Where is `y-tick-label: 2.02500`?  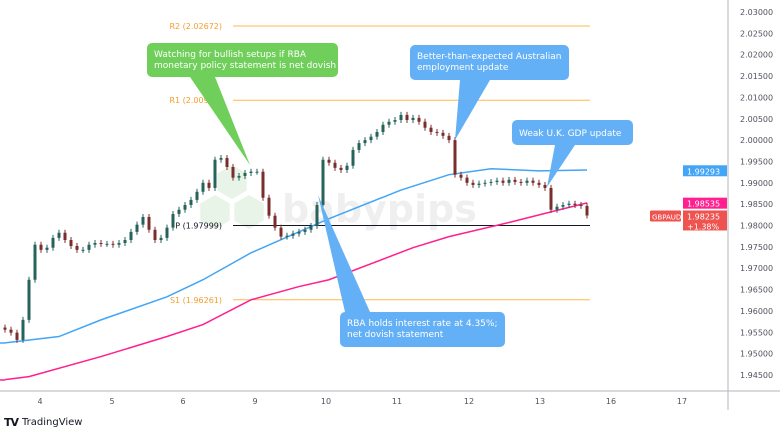 y-tick-label: 2.02500 is located at coordinates (756, 33).